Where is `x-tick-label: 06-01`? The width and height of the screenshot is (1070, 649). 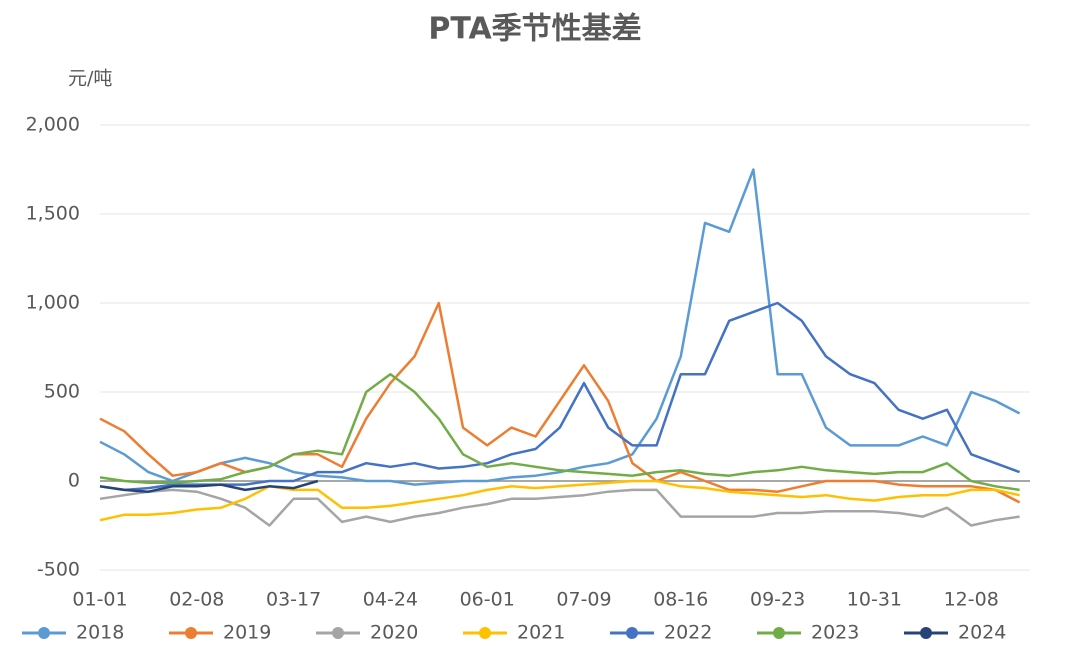 x-tick-label: 06-01 is located at coordinates (487, 600).